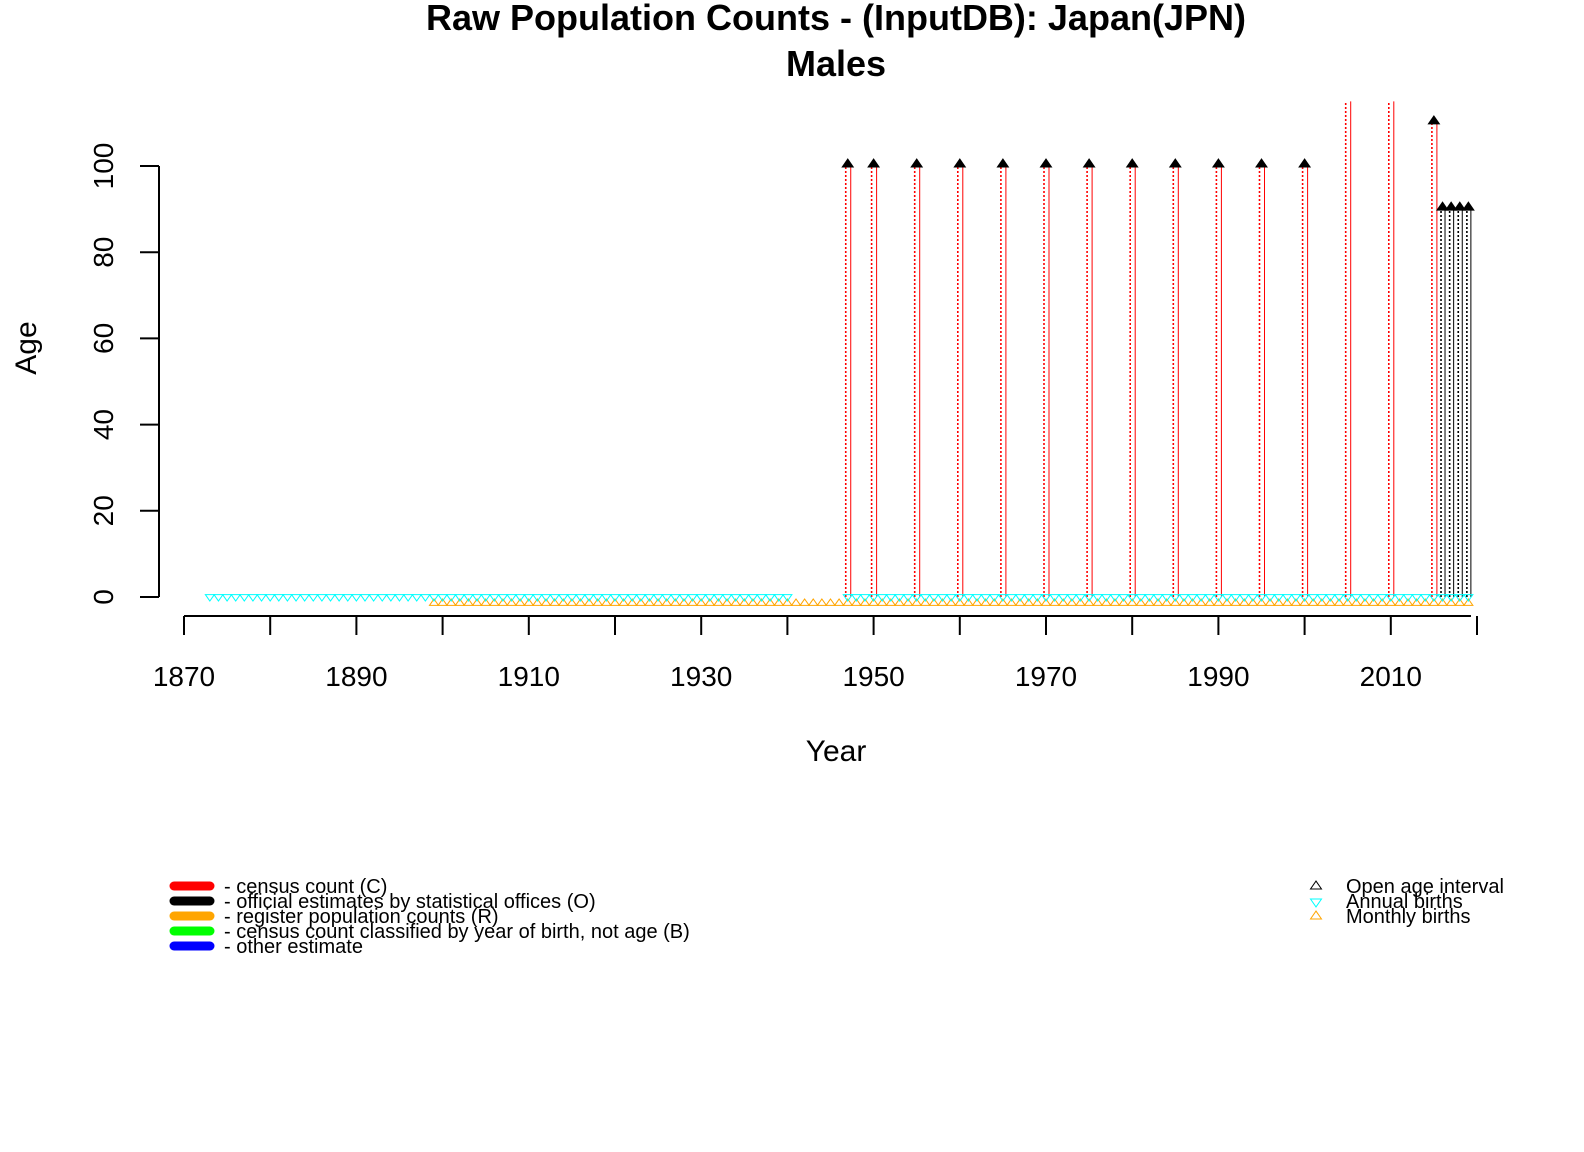  I want to click on legend-item: - census count (C), so click(278, 887).